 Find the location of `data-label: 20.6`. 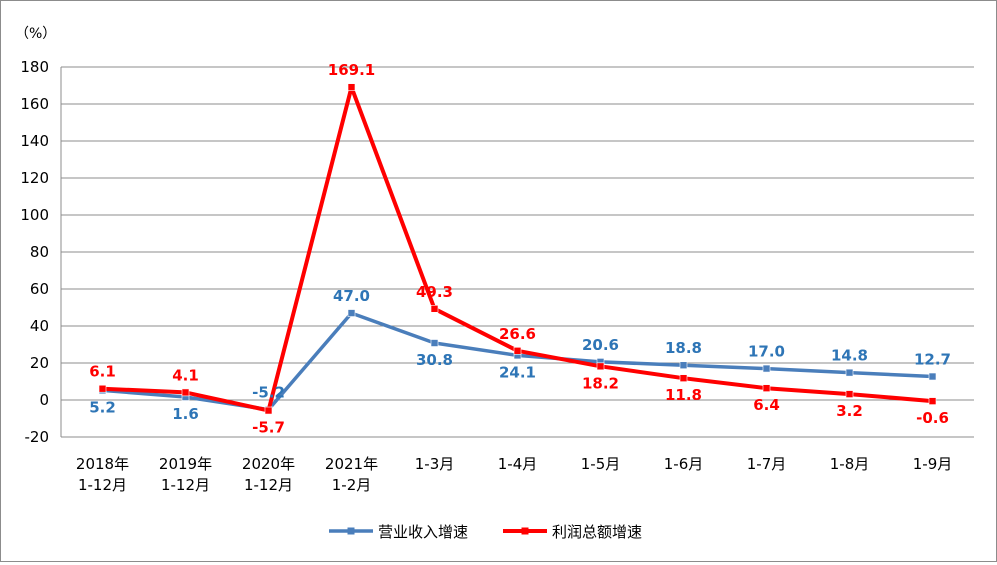

data-label: 20.6 is located at coordinates (600, 345).